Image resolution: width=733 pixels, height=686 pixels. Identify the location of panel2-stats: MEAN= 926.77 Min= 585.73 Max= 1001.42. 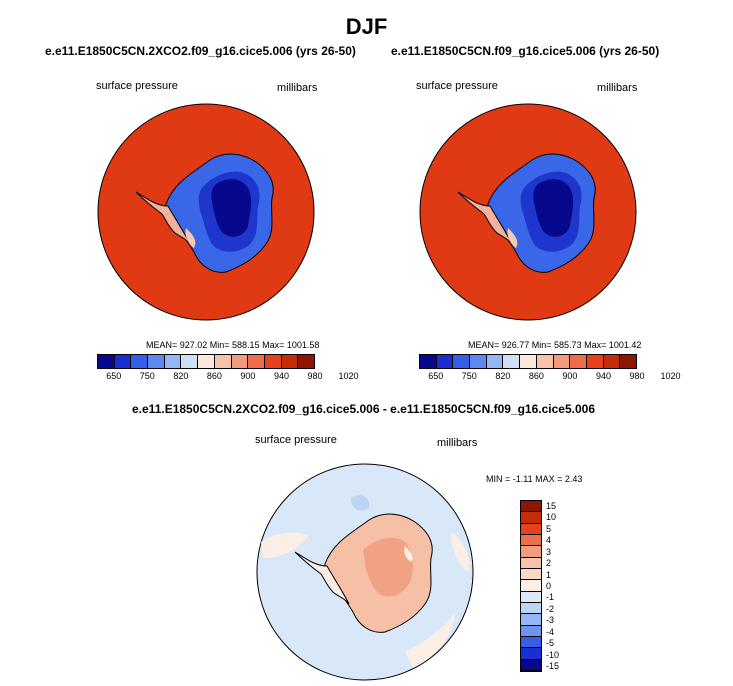
(555, 345).